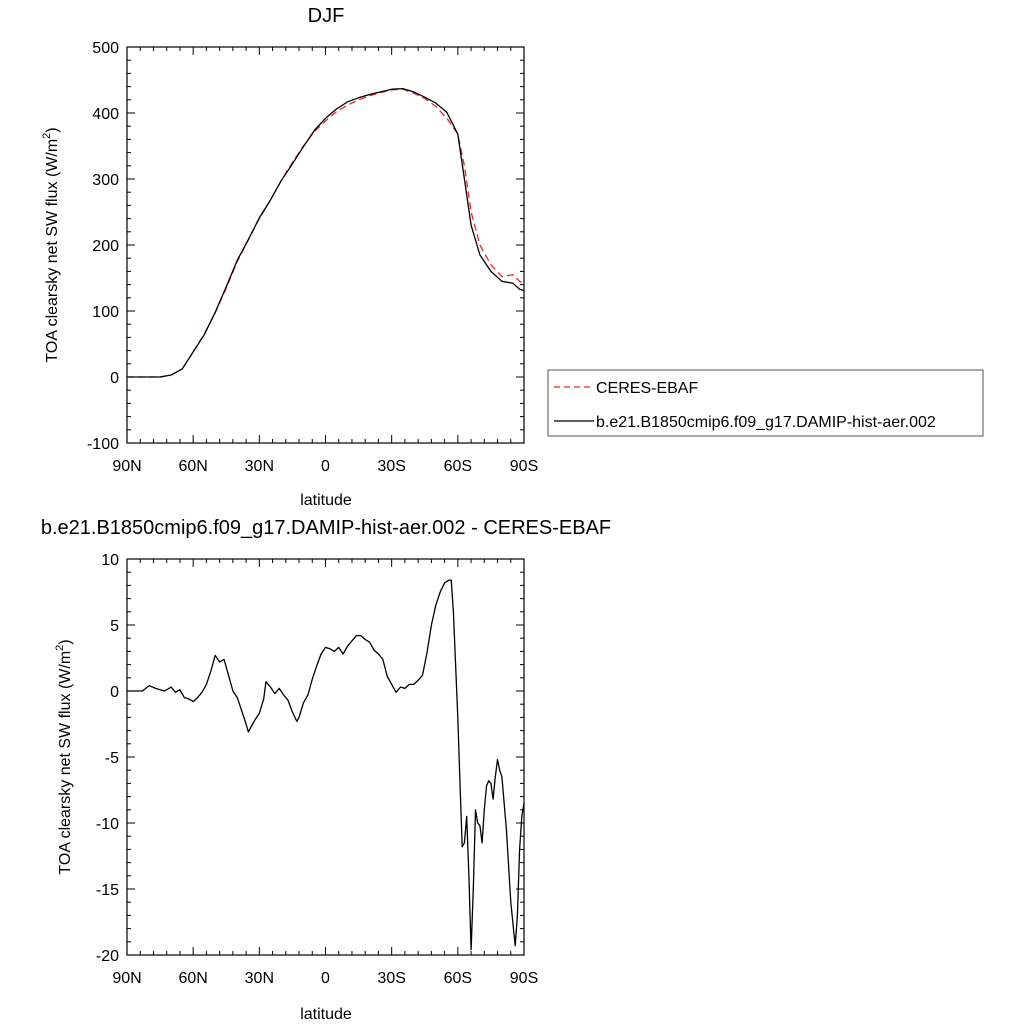 The width and height of the screenshot is (1024, 1024). Describe the element at coordinates (65, 641) in the screenshot. I see `y-axis-label-close-bottom: )` at that location.